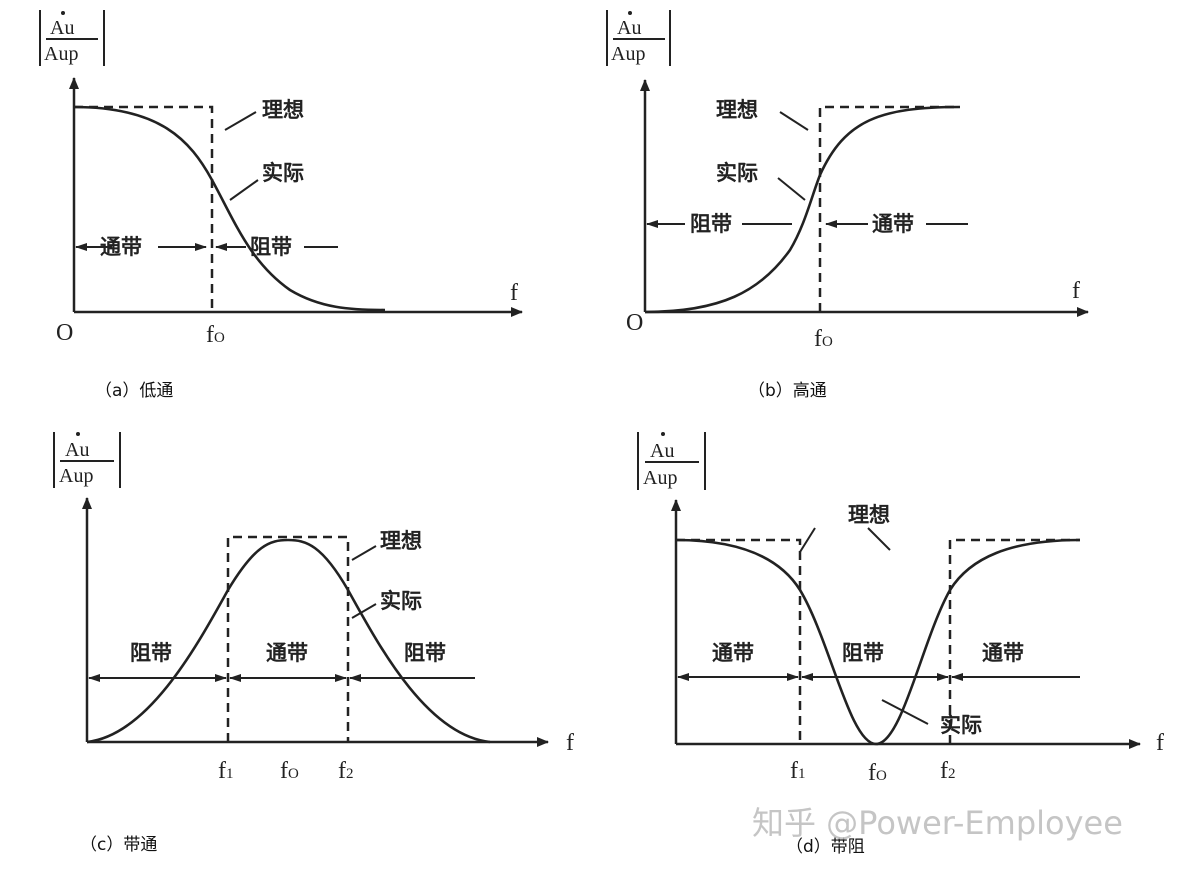  Describe the element at coordinates (151, 652) in the screenshot. I see `stopband-label-left: 阻带` at that location.